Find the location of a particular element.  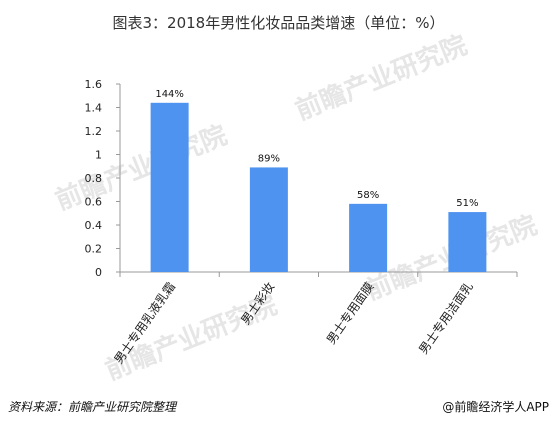

y-tick-label: 0.4 is located at coordinates (94, 225).